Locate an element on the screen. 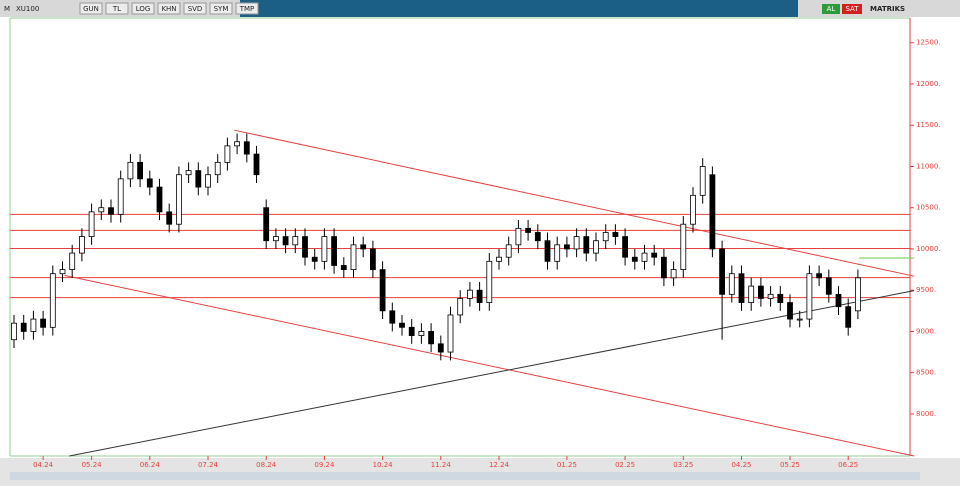  y-tick-label: 11500. is located at coordinates (928, 125).